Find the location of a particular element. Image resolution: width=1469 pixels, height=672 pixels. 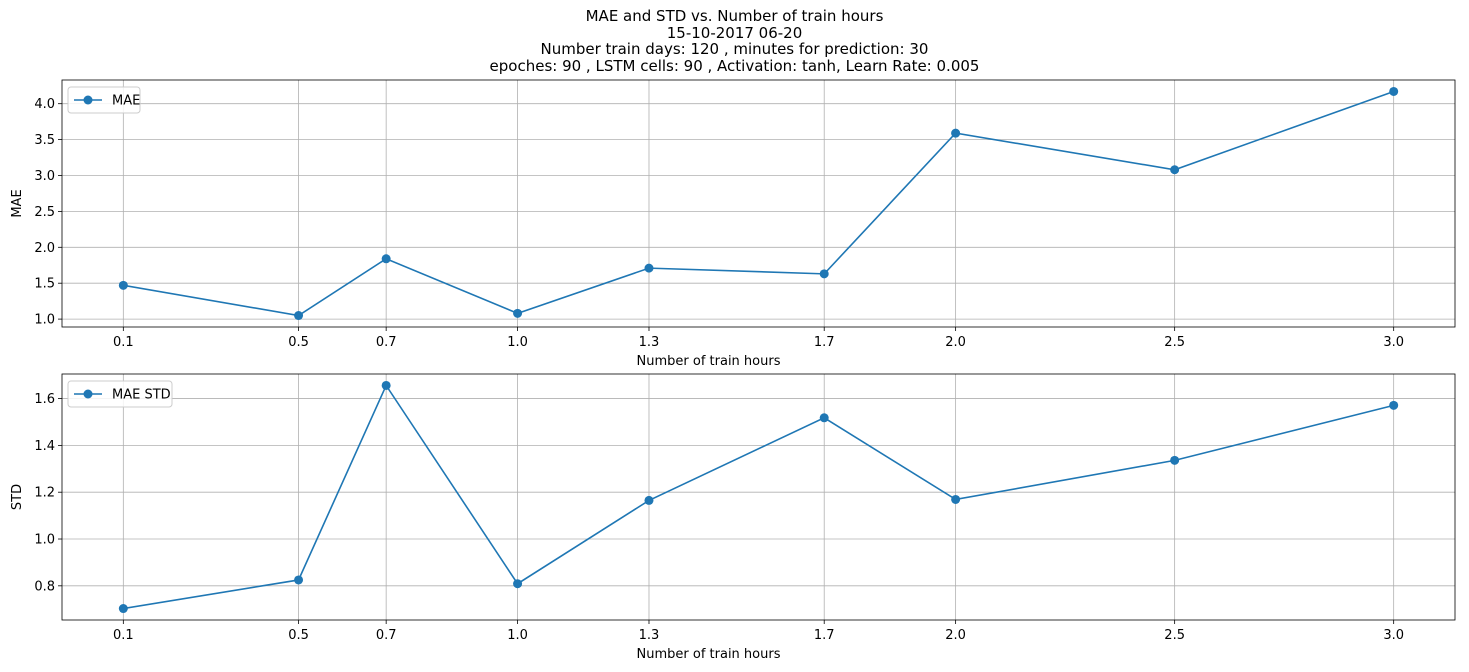

y-tick-label: 2.5 is located at coordinates (44, 212).